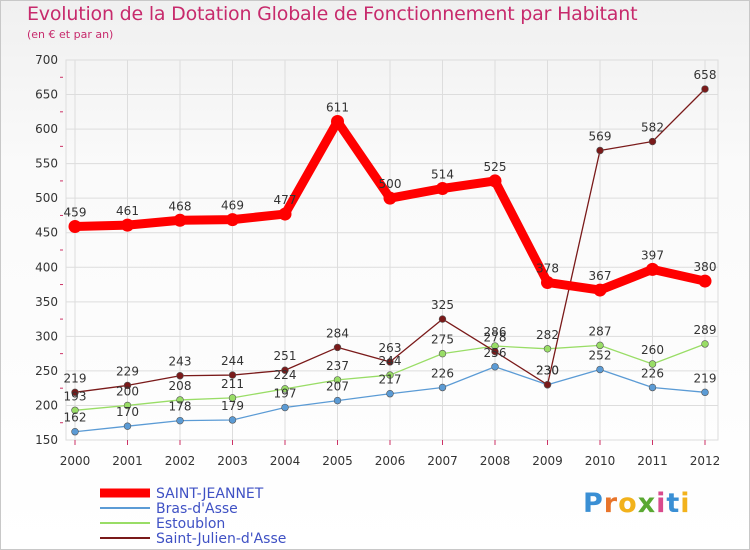 The height and width of the screenshot is (550, 750). I want to click on y-tick-label: 550, so click(46, 164).